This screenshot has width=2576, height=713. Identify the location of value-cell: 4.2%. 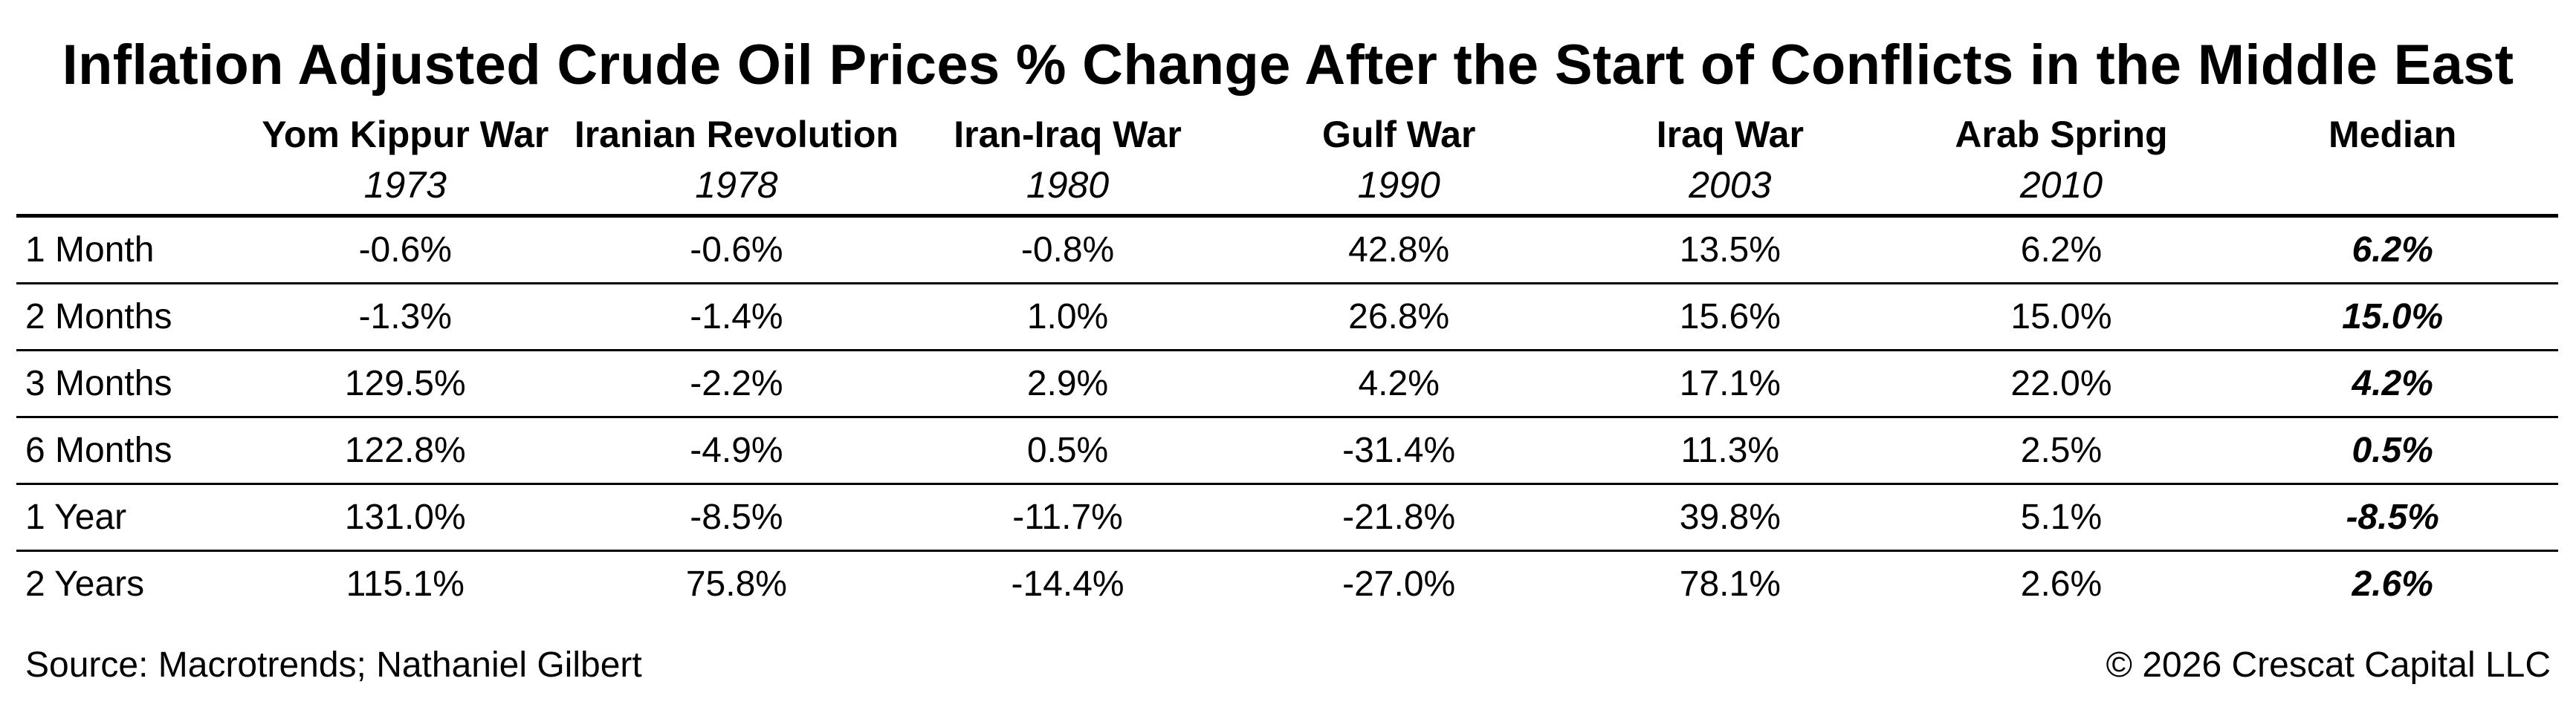
(1398, 384).